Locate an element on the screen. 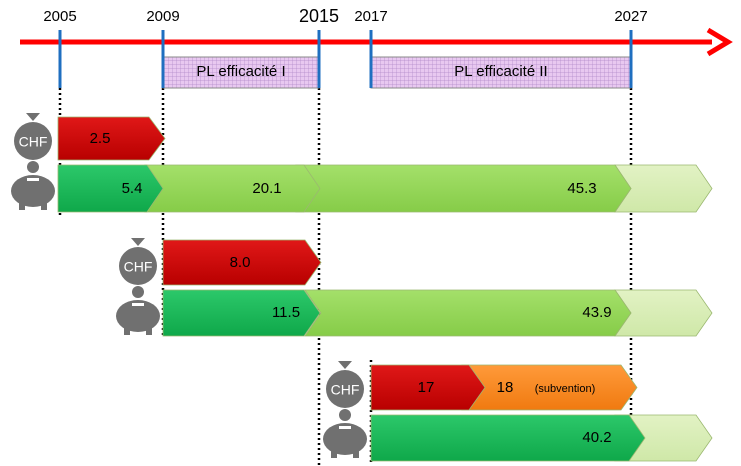 This screenshot has width=741, height=466. year-label: 2015 is located at coordinates (319, 16).